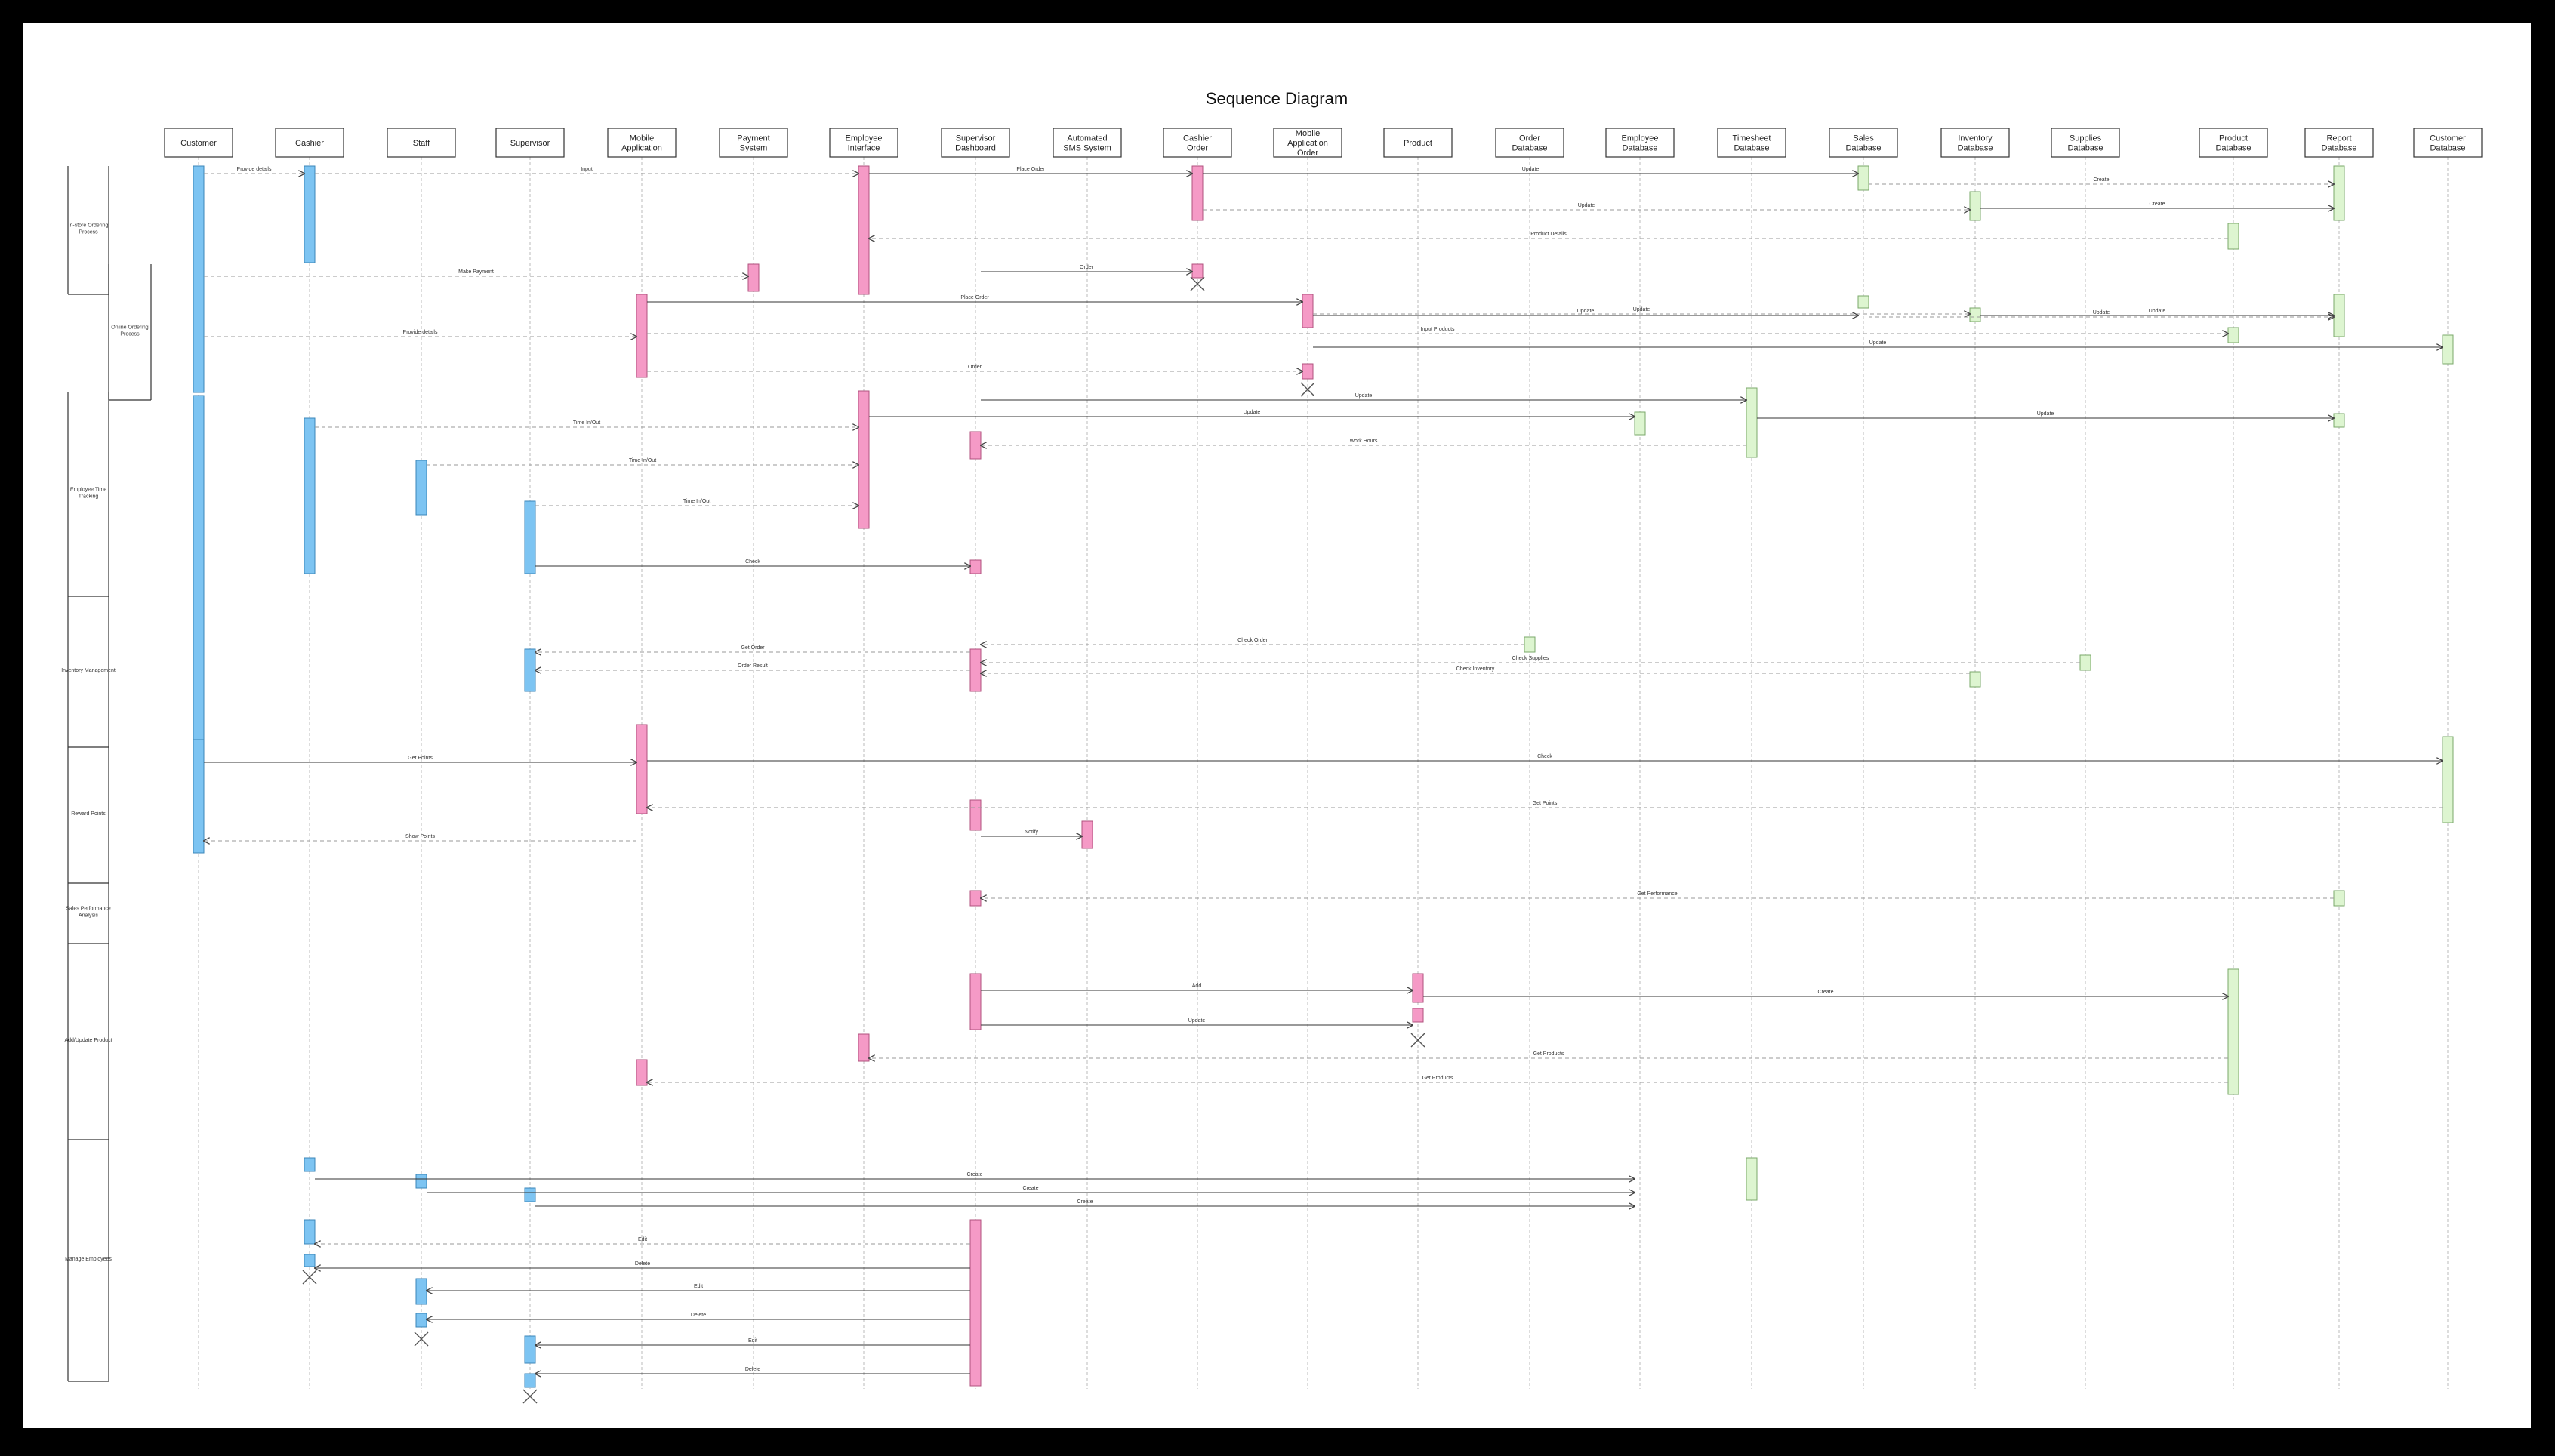  I want to click on message-41: Update, so click(1197, 1021).